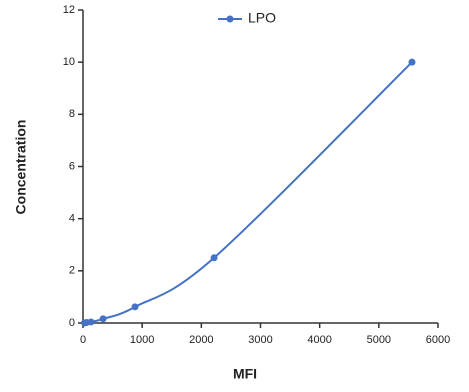 Image resolution: width=469 pixels, height=392 pixels. What do you see at coordinates (72, 114) in the screenshot?
I see `y-tick-label: 8` at bounding box center [72, 114].